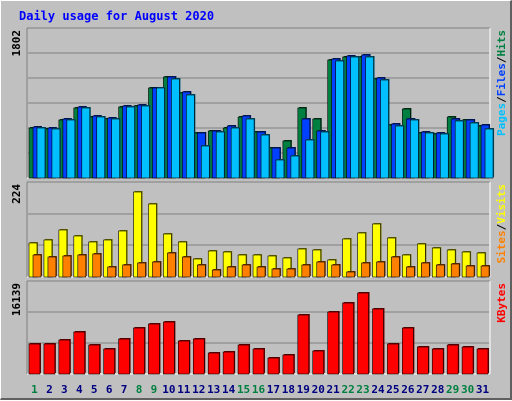 Image resolution: width=512 pixels, height=401 pixels. Describe the element at coordinates (467, 389) in the screenshot. I see `x-tick-label-day-30: 30` at that location.